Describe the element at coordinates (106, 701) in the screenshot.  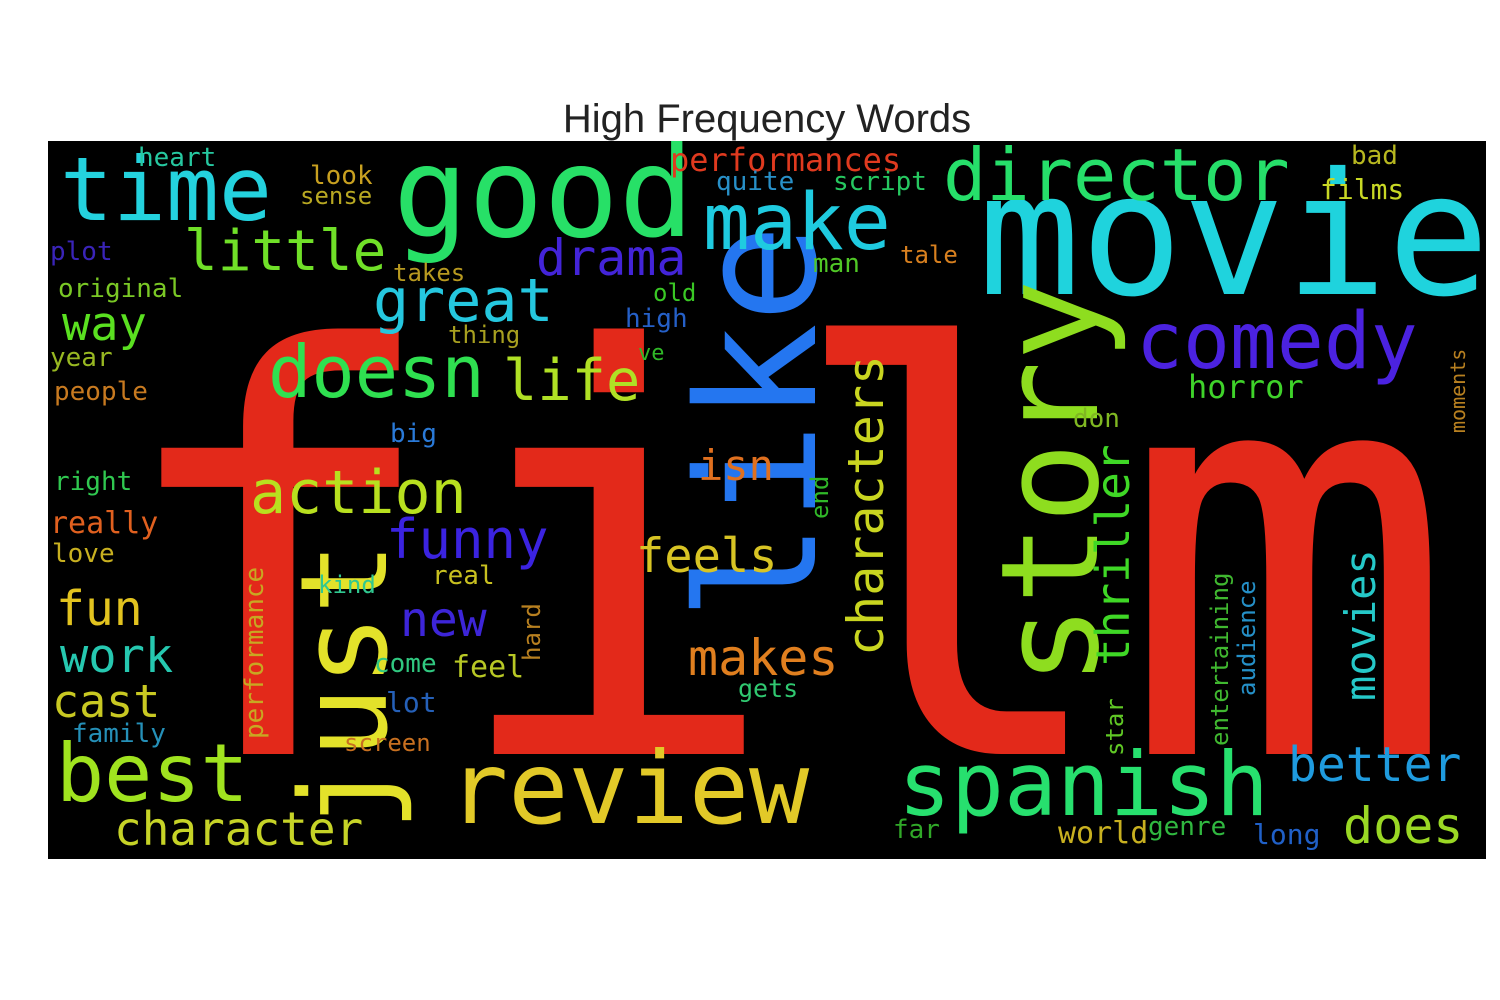
I see `cloud-word-cast: cast` at that location.